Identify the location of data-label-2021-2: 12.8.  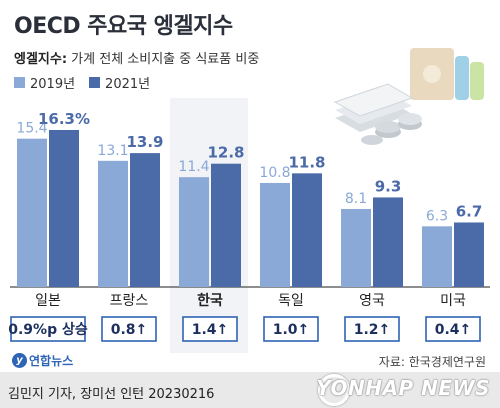
(225, 153).